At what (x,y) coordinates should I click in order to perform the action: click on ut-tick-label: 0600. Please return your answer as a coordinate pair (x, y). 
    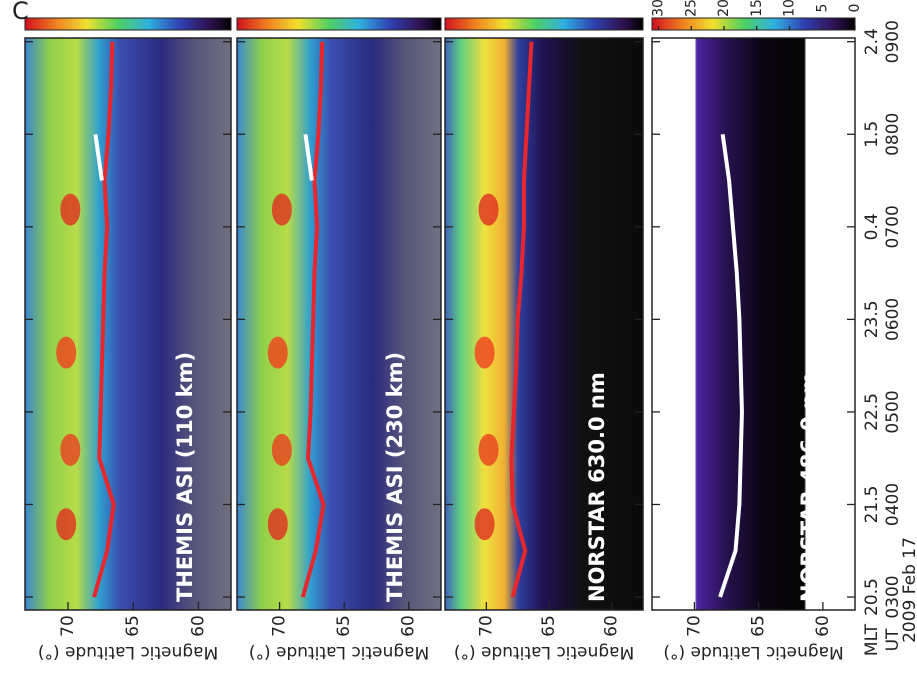
    Looking at the image, I should click on (893, 319).